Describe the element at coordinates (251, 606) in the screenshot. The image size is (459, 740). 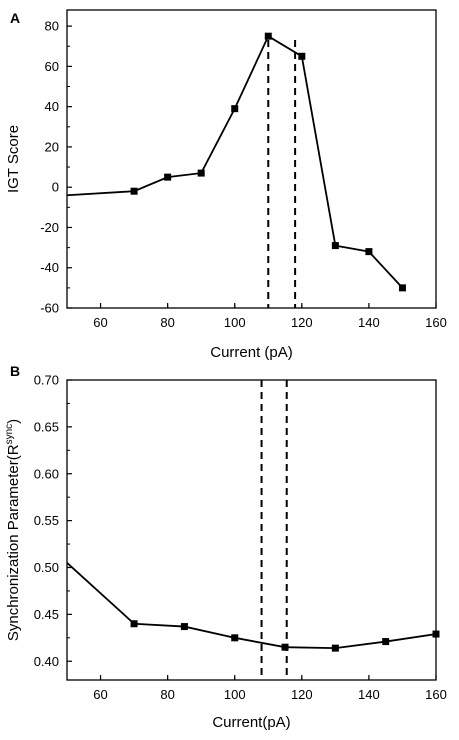
I see `series-line` at that location.